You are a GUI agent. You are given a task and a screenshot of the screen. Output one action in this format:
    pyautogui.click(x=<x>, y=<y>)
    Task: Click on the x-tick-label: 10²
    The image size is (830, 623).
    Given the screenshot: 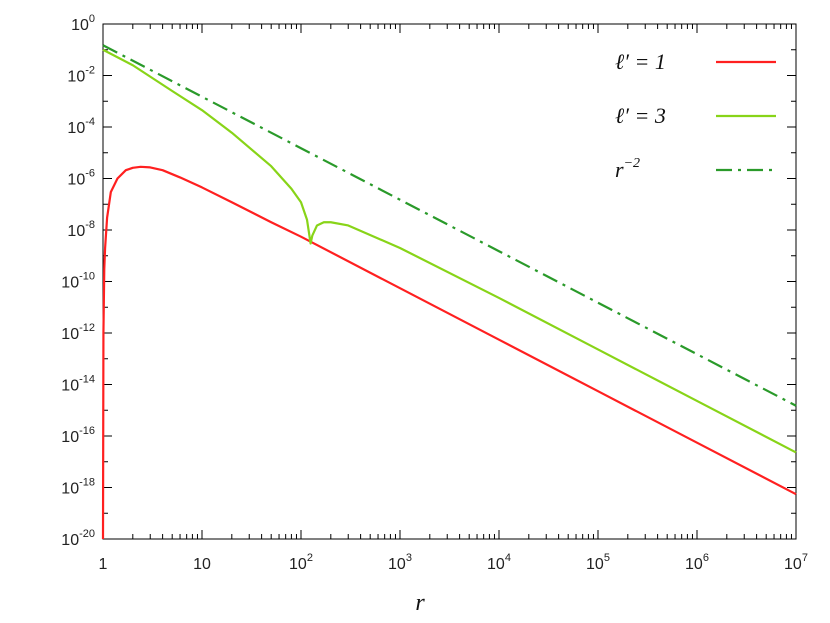 What is the action you would take?
    pyautogui.click(x=301, y=562)
    